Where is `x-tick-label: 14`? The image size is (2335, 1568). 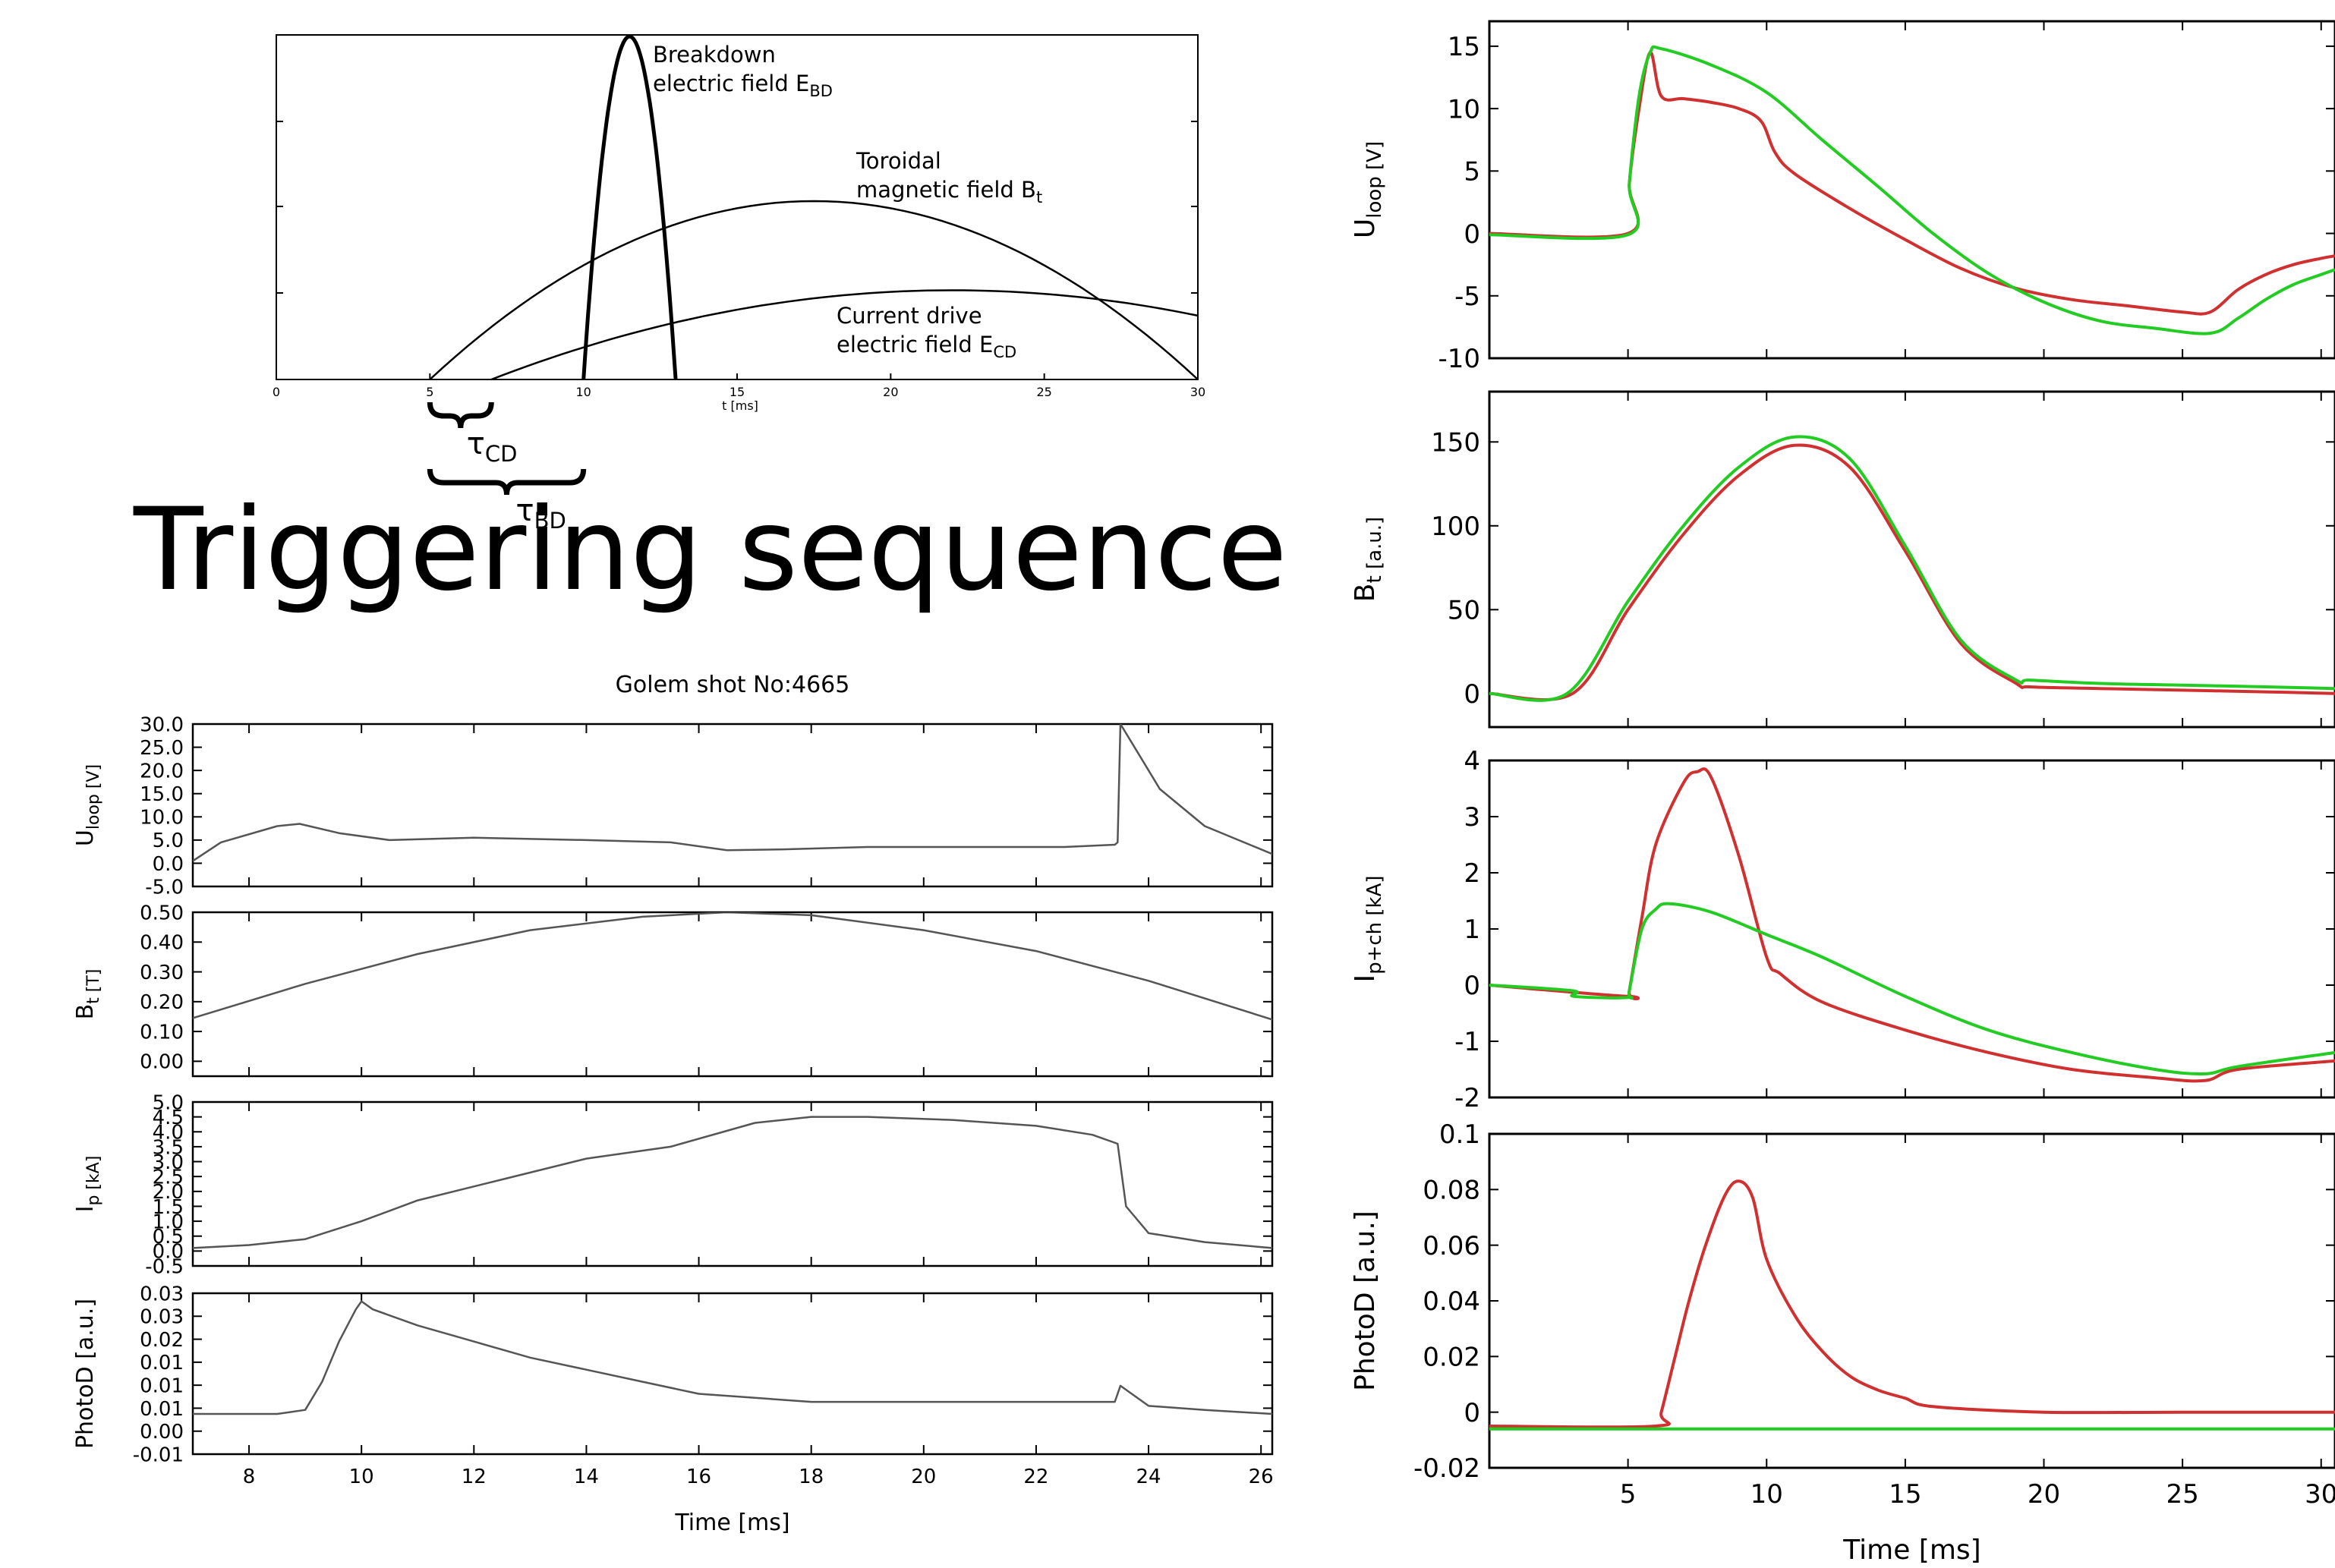 x-tick-label: 14 is located at coordinates (586, 1477).